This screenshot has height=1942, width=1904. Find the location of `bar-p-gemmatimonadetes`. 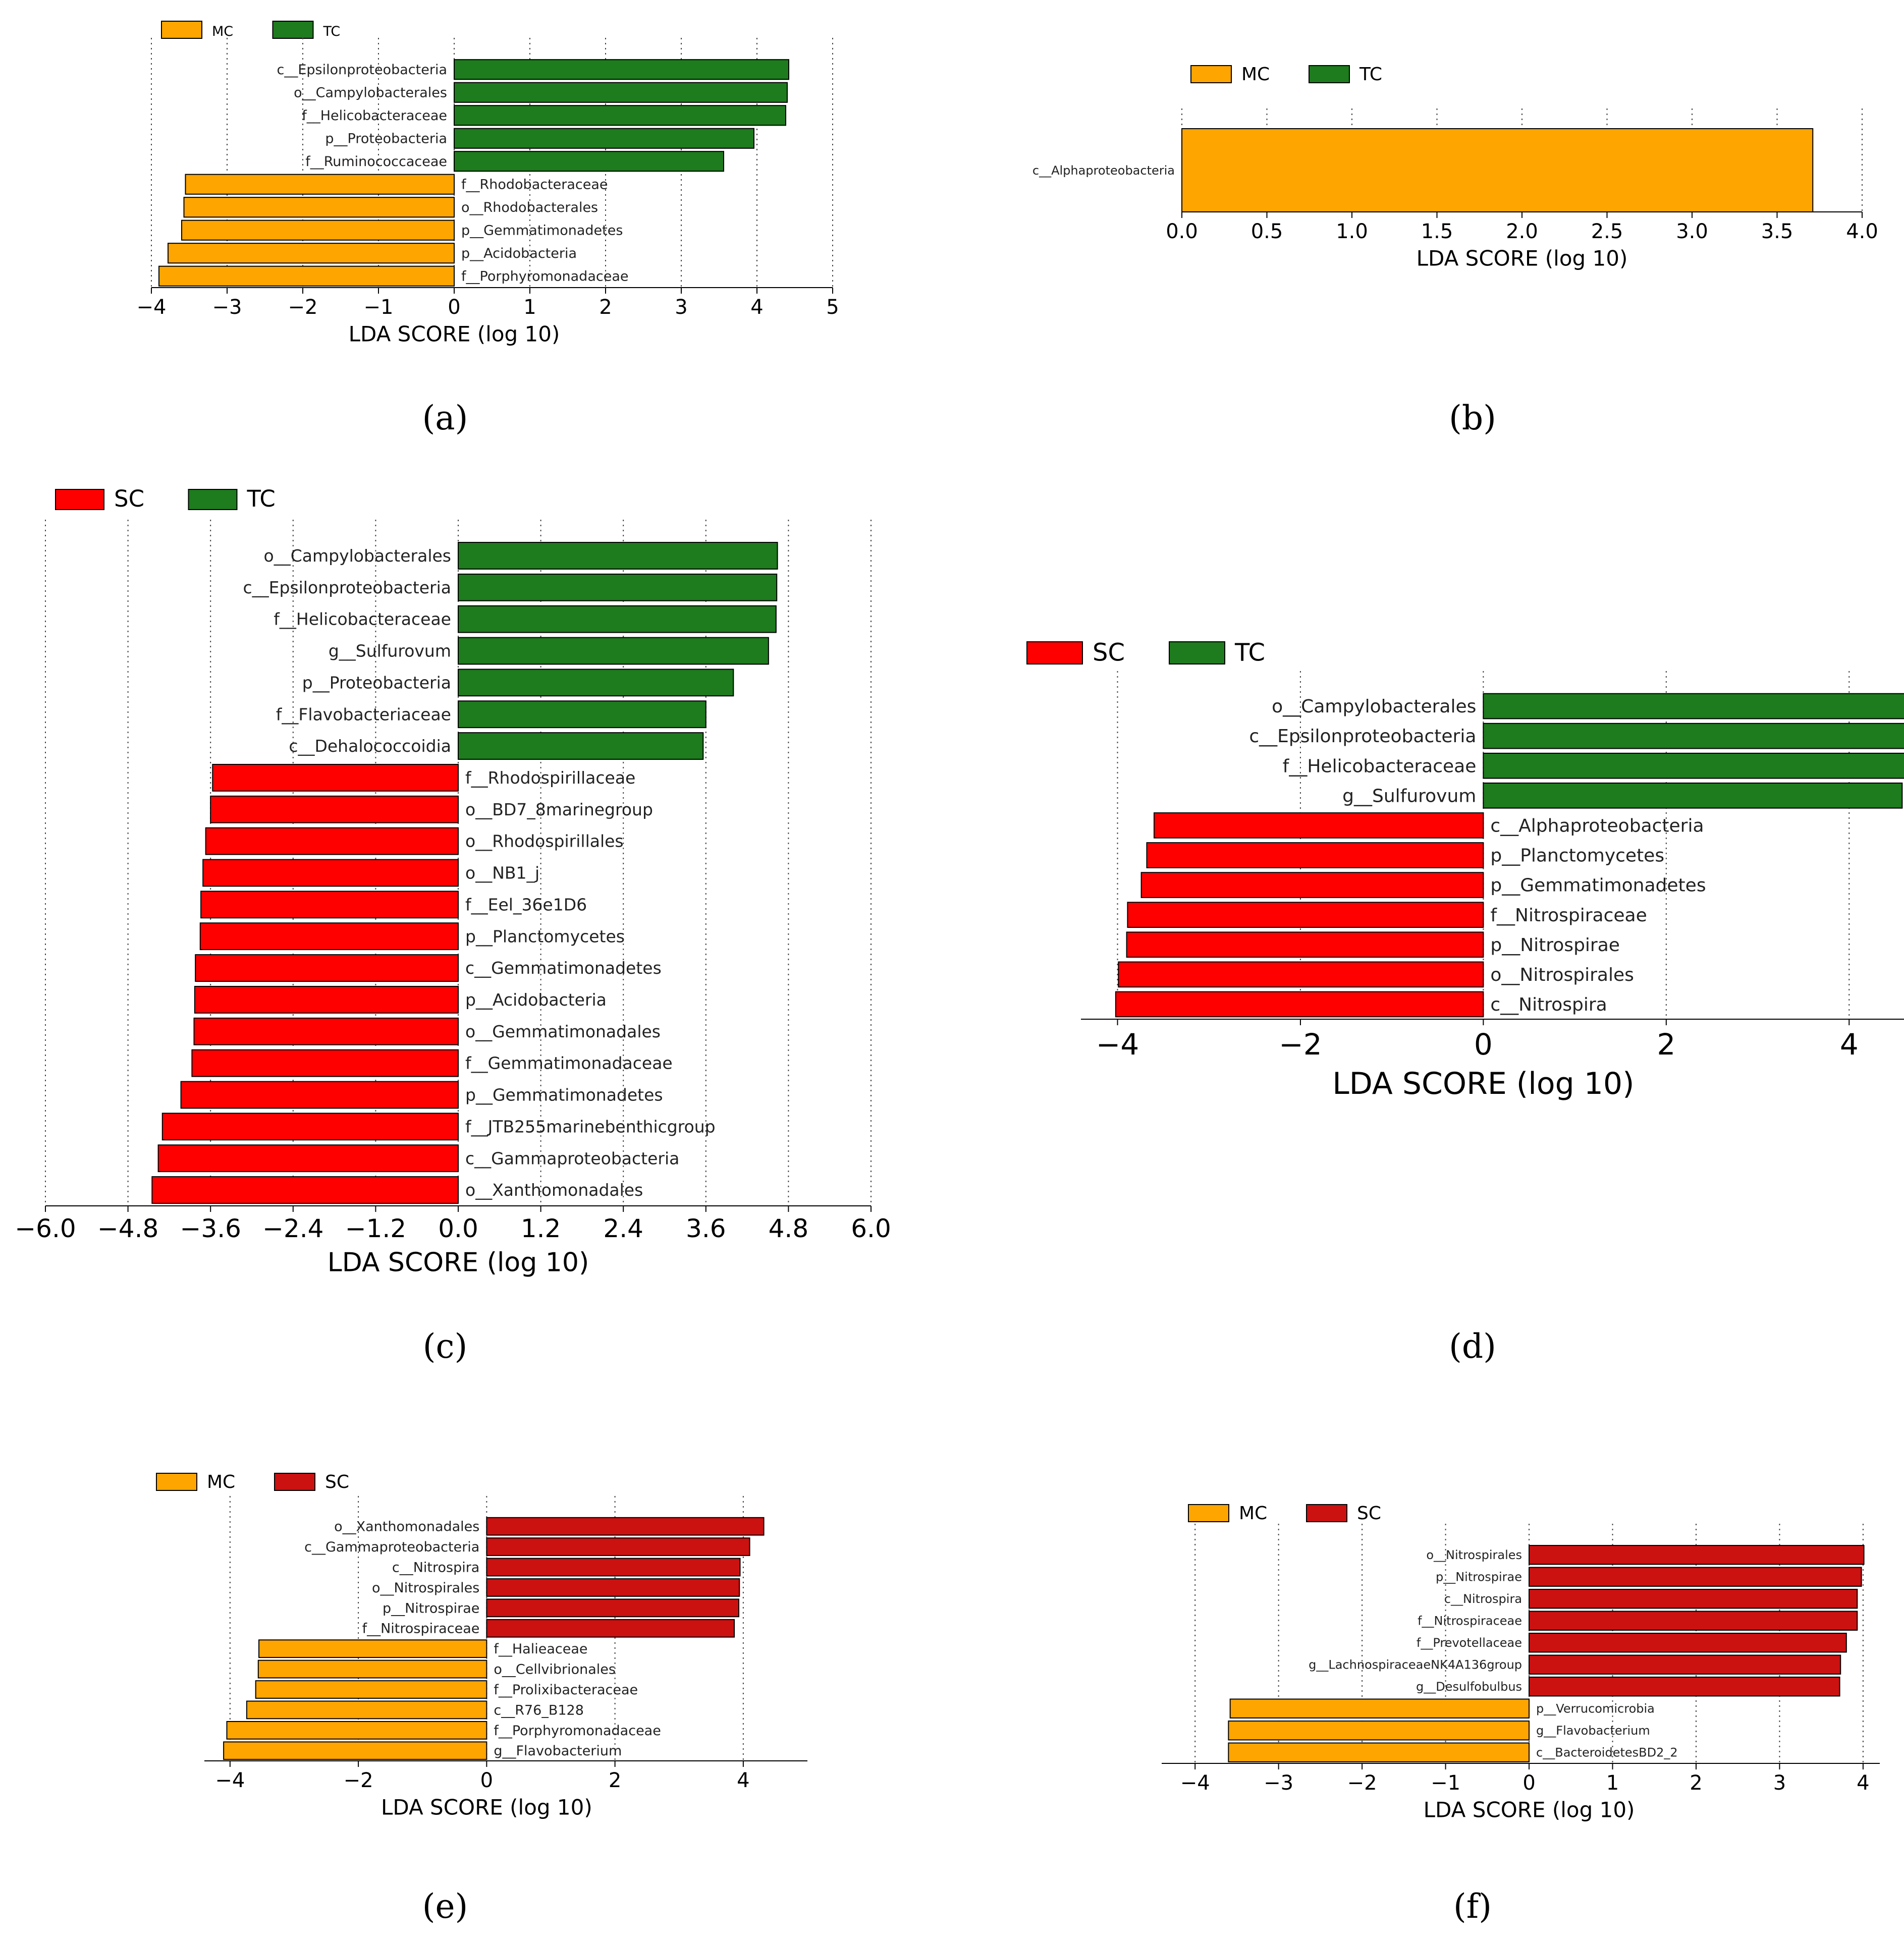

bar-p-gemmatimonadetes is located at coordinates (318, 230).